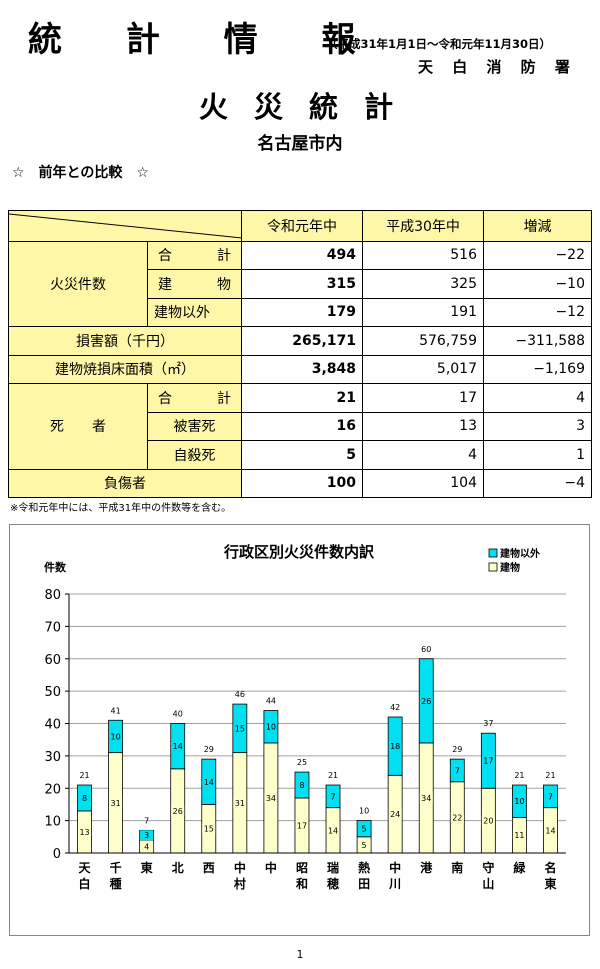 The image size is (600, 969). What do you see at coordinates (205, 40) in the screenshot?
I see `main-title: 統 計 情 報` at bounding box center [205, 40].